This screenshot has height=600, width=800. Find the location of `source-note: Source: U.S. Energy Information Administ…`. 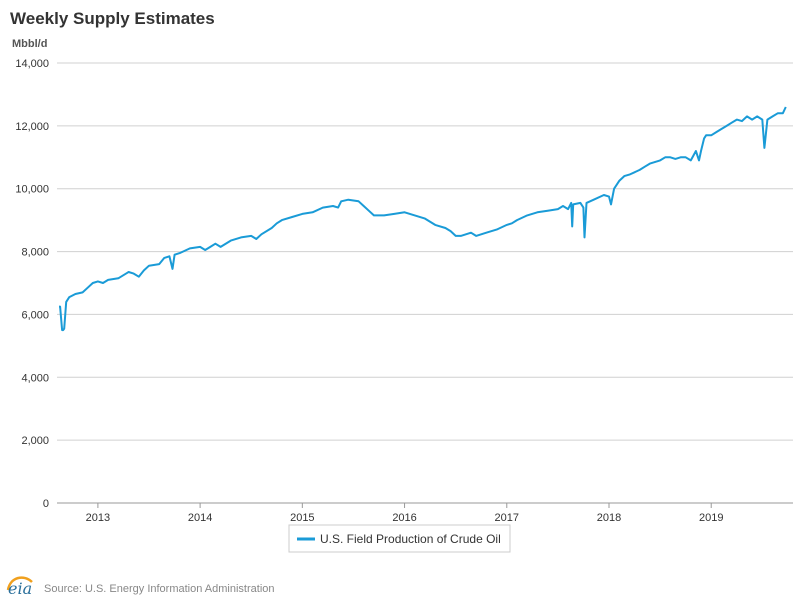

source-note: Source: U.S. Energy Information Administ… is located at coordinates (159, 589).